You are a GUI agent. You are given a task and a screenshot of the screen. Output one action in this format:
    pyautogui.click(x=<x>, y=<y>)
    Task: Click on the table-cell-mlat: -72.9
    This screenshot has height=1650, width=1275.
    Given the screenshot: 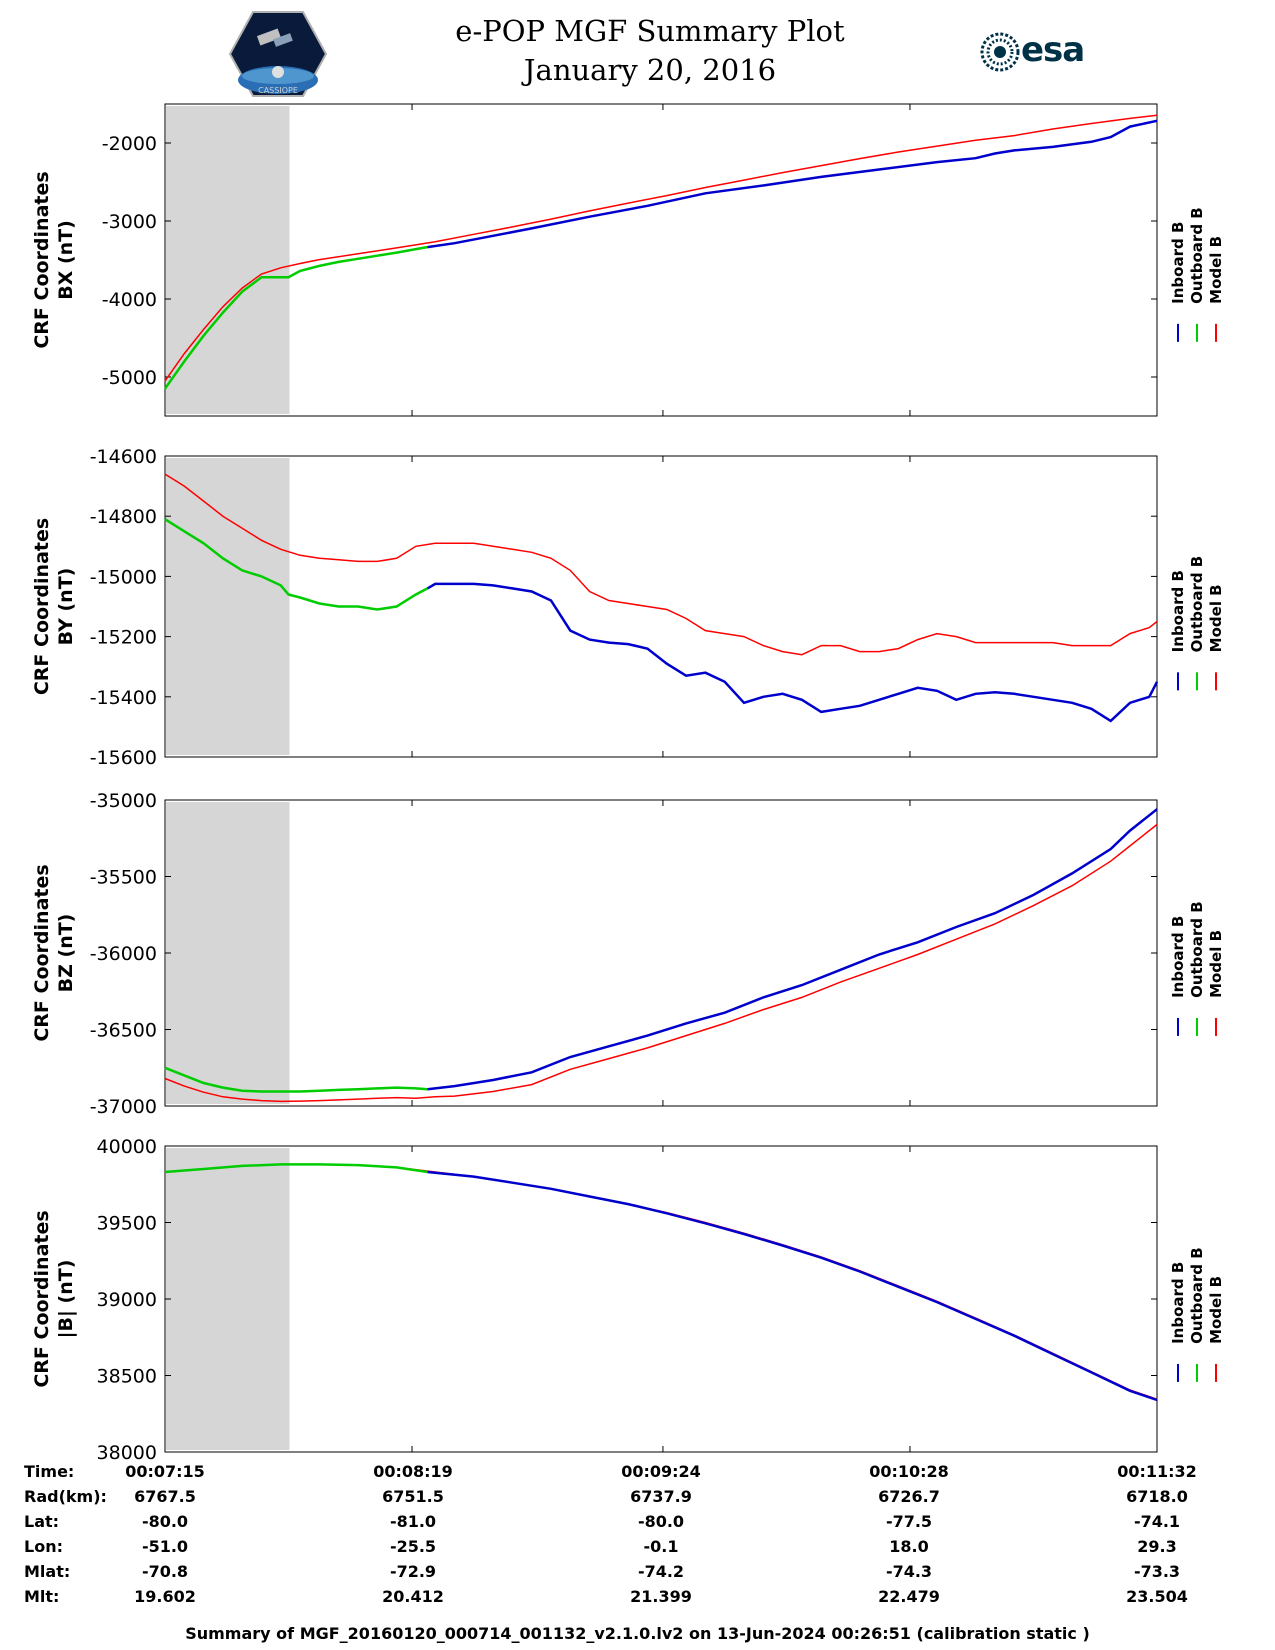 What is the action you would take?
    pyautogui.click(x=413, y=1571)
    